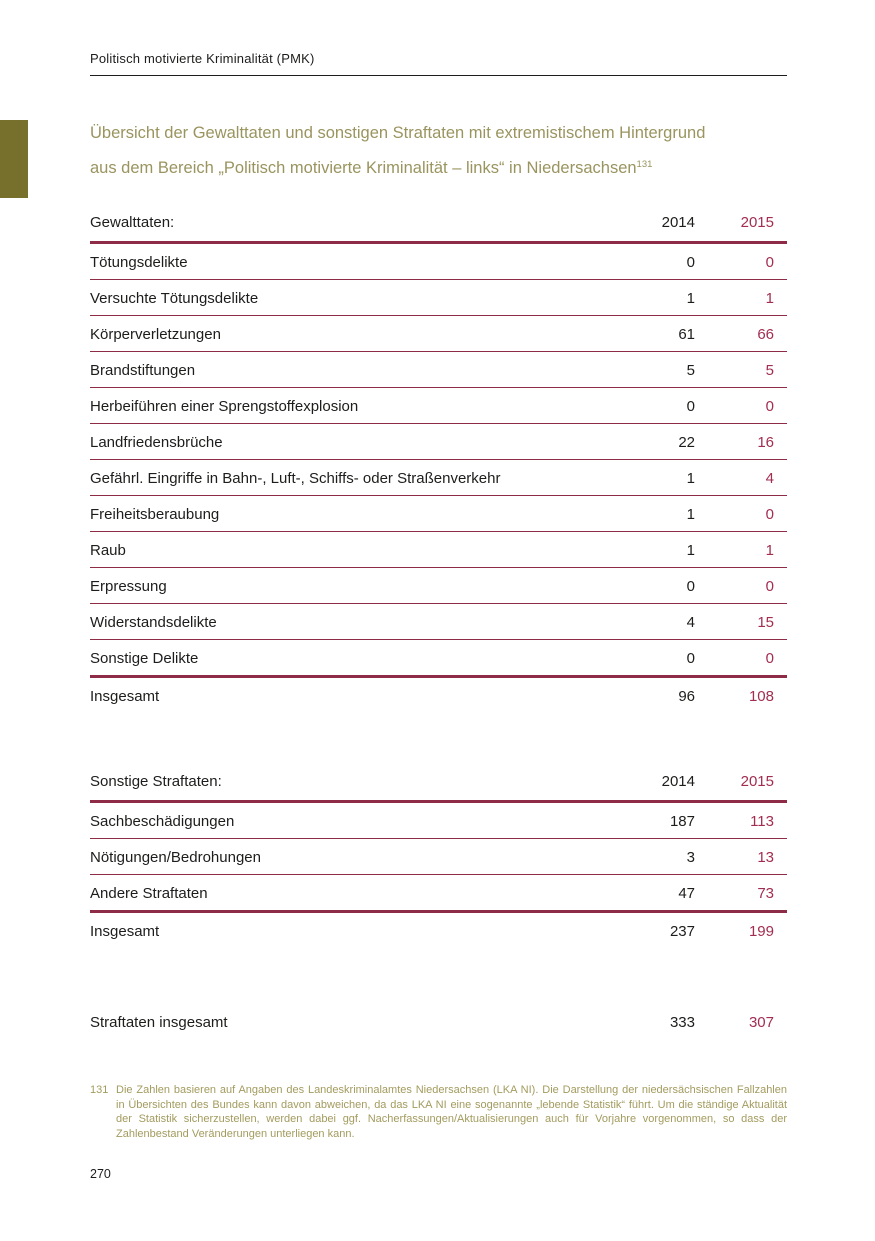 This screenshot has width=875, height=1241. I want to click on table-row: Sonstige Delikte 0 0, so click(438, 658).